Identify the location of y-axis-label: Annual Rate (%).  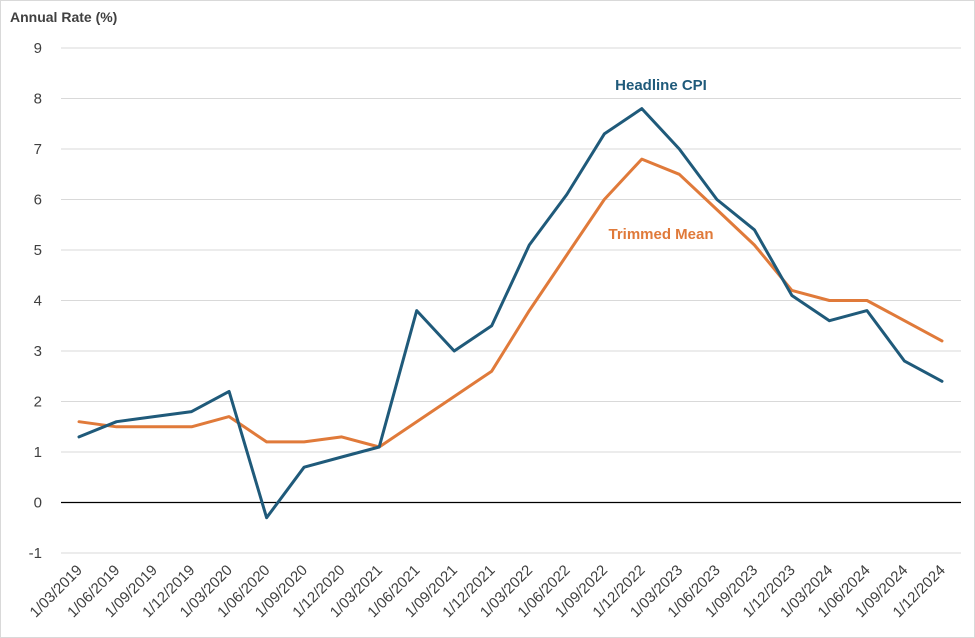
(64, 17).